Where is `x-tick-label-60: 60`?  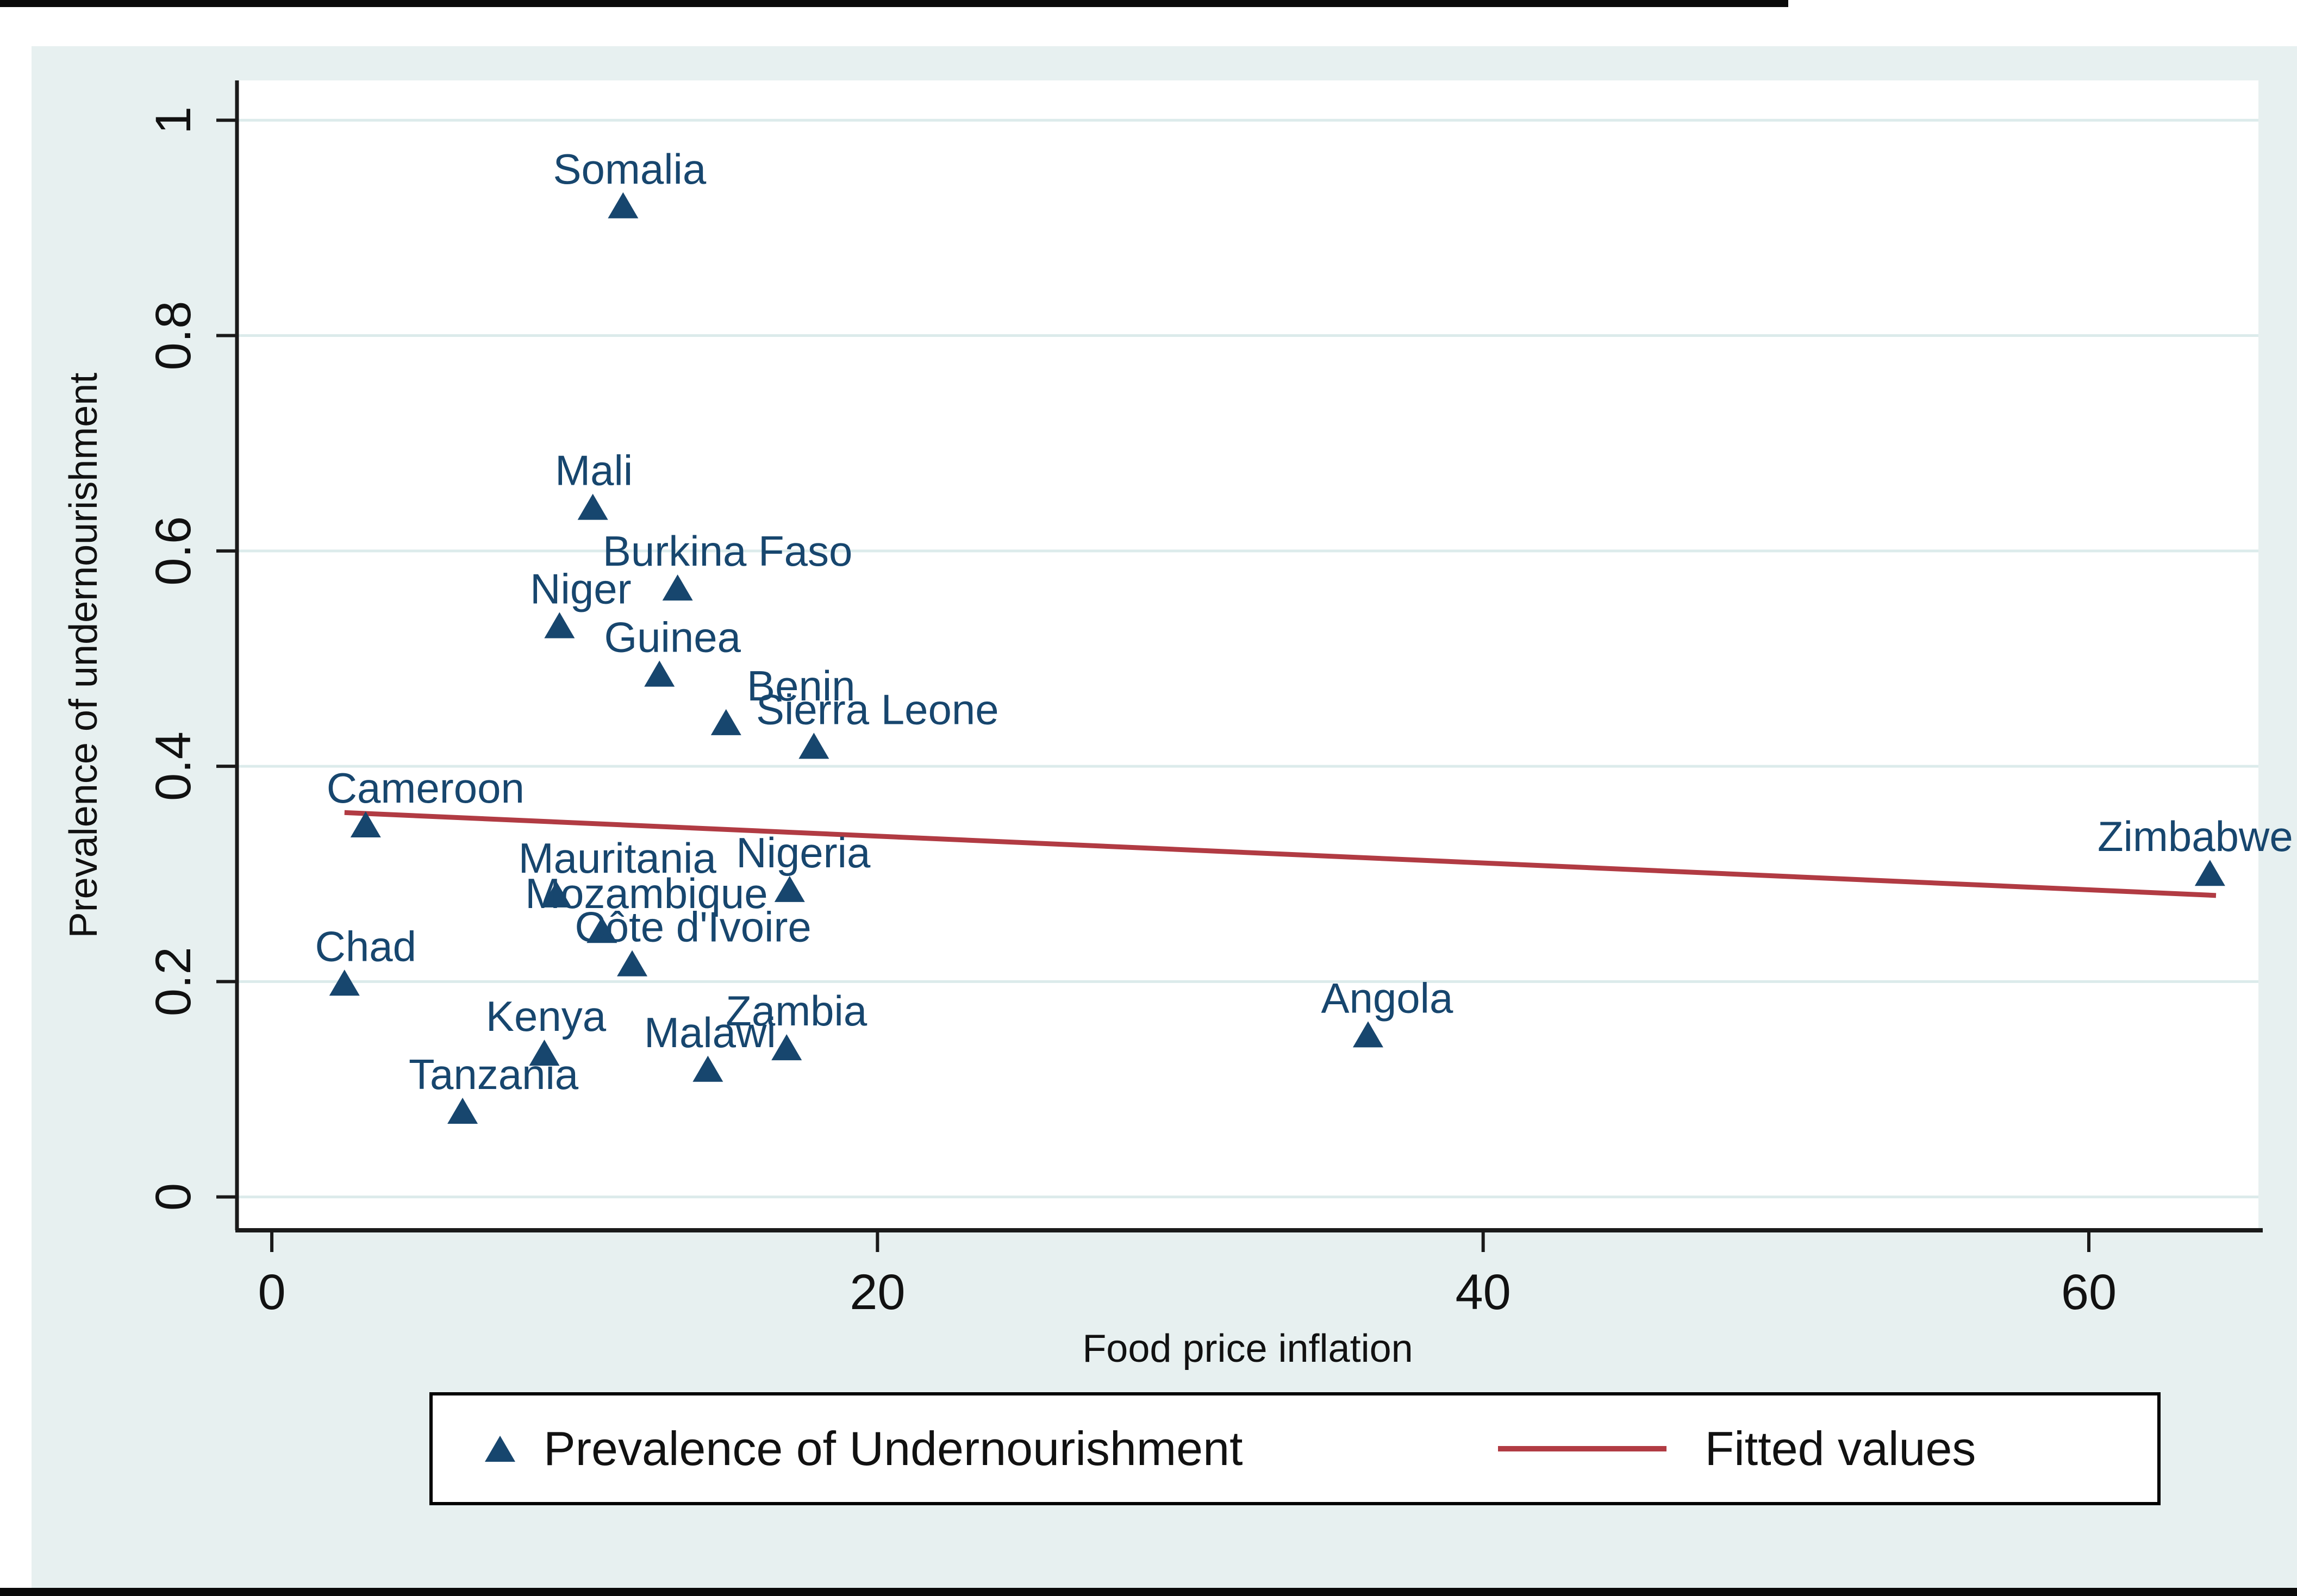
x-tick-label-60: 60 is located at coordinates (2089, 1292).